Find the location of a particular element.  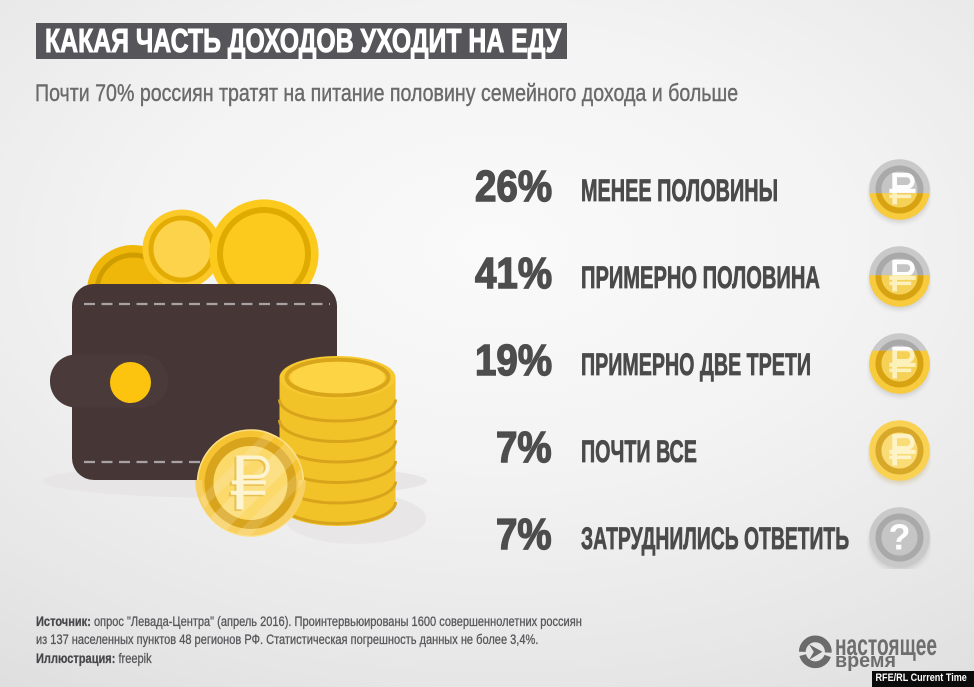

svg-text: настоящее is located at coordinates (886, 646).